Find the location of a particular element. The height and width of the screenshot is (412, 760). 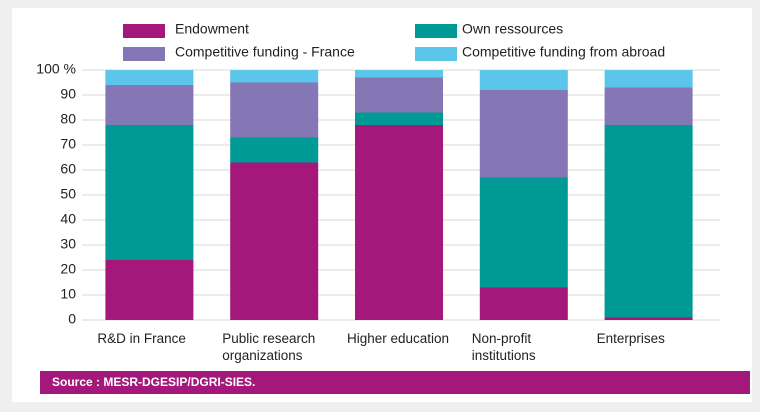

source: Source : MESR-DGESIP/DGRI-SIES. is located at coordinates (395, 382).